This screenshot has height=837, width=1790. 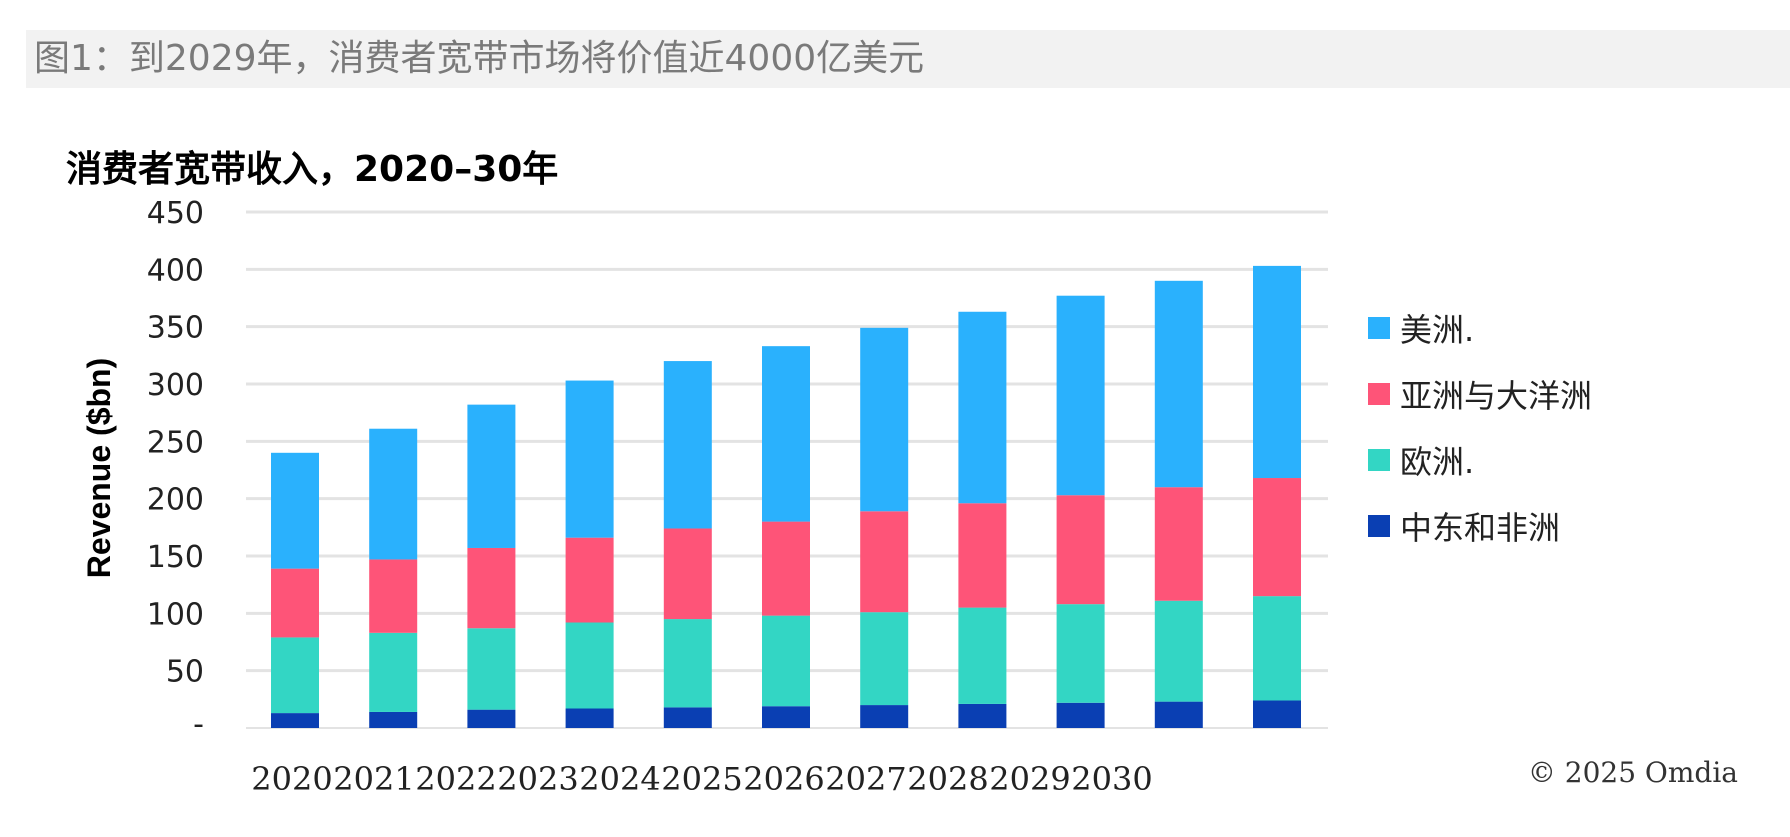 I want to click on x-tick-label: 2027, so click(x=865, y=779).